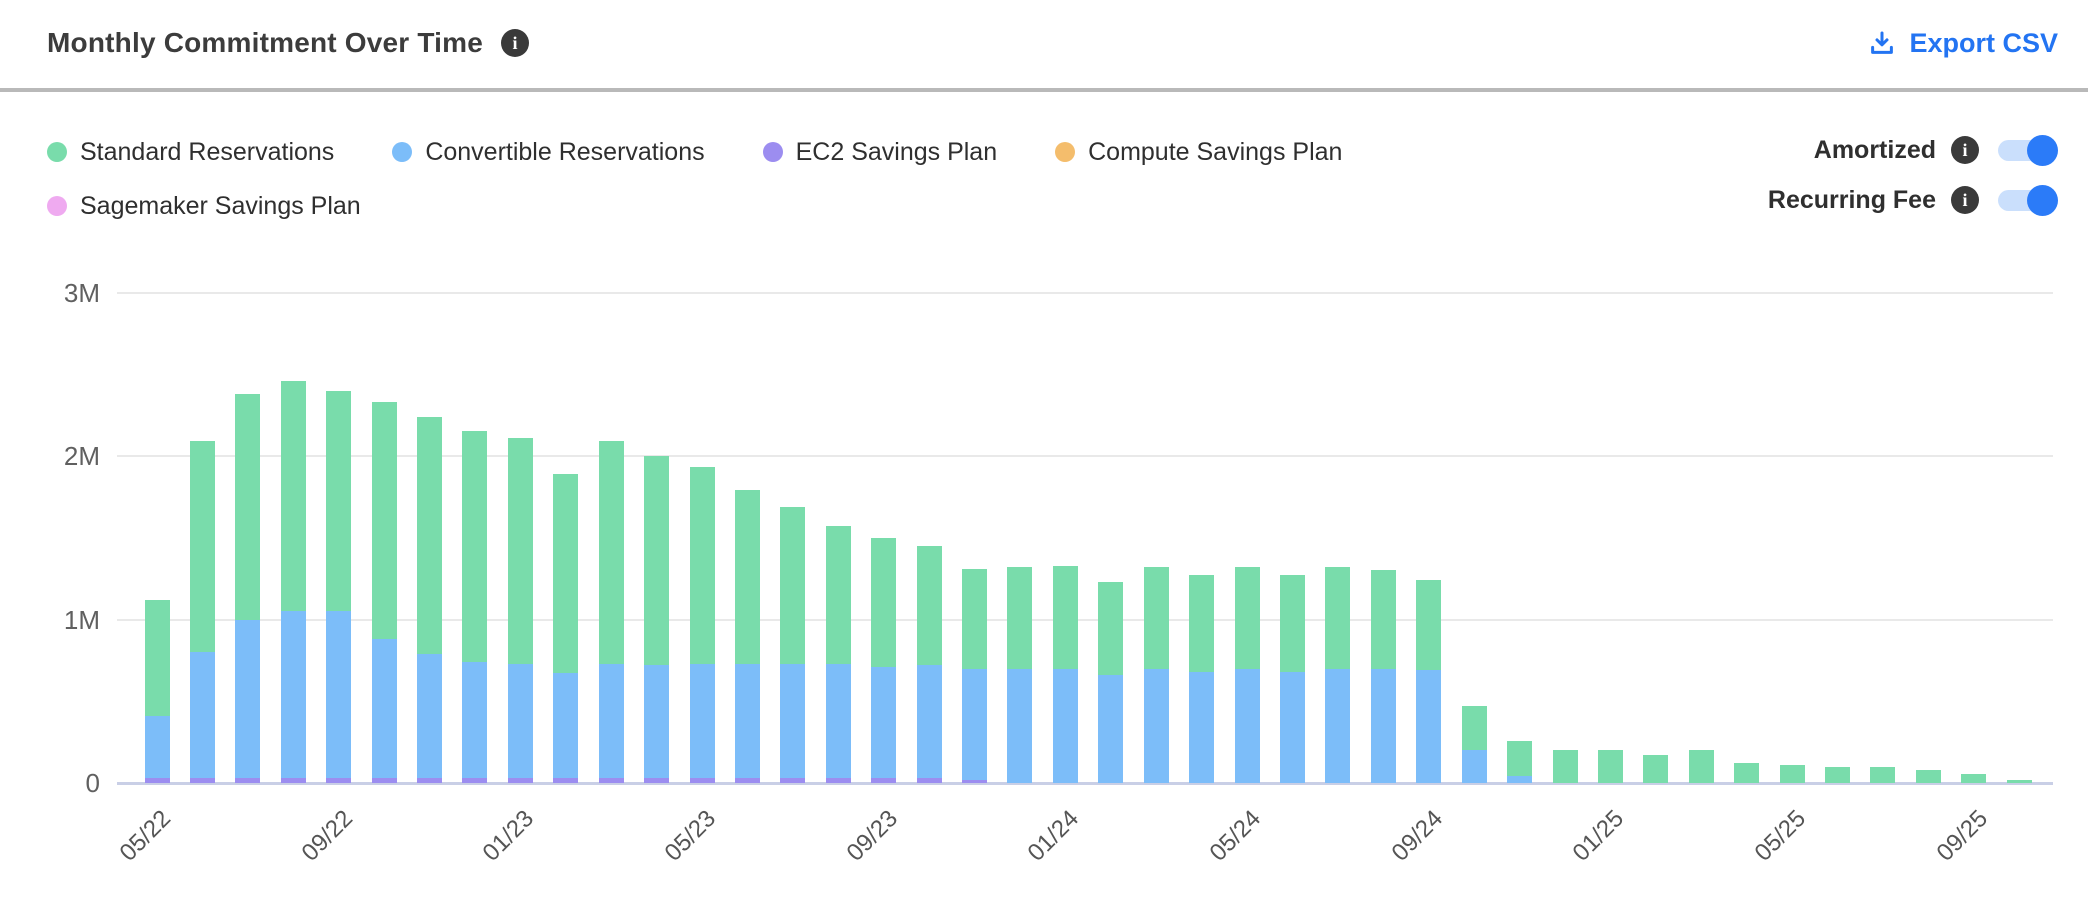 The image size is (2088, 922). What do you see at coordinates (1928, 506) in the screenshot?
I see `bar-08/25` at bounding box center [1928, 506].